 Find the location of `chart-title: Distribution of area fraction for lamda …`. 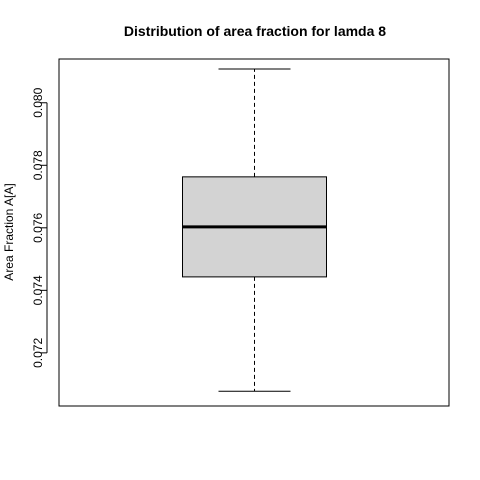

chart-title: Distribution of area fraction for lamda … is located at coordinates (255, 31).